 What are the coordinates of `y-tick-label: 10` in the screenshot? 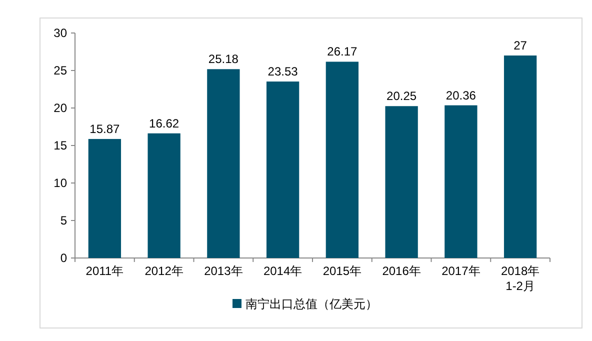 It's located at (61, 183).